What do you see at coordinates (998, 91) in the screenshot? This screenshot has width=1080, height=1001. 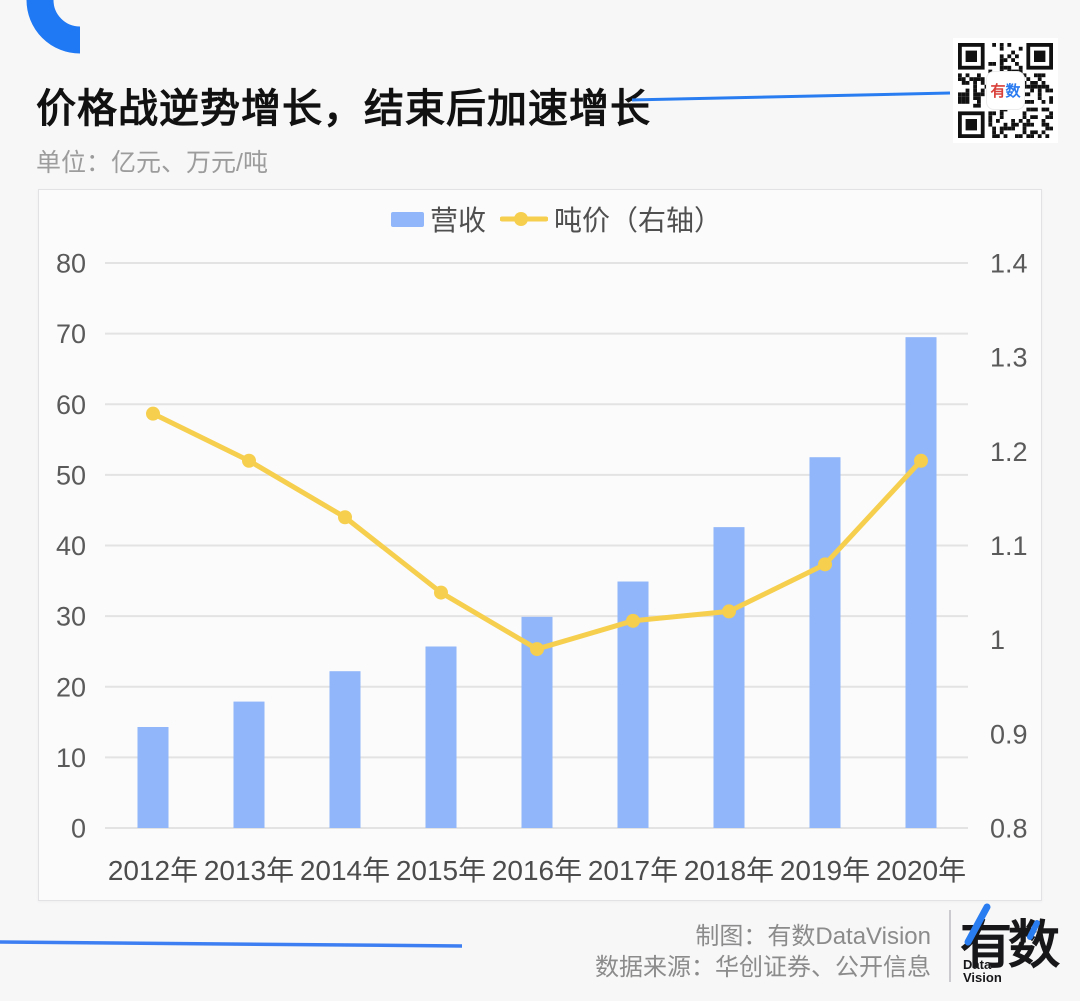 I see `qr-logo-char-1: 有` at bounding box center [998, 91].